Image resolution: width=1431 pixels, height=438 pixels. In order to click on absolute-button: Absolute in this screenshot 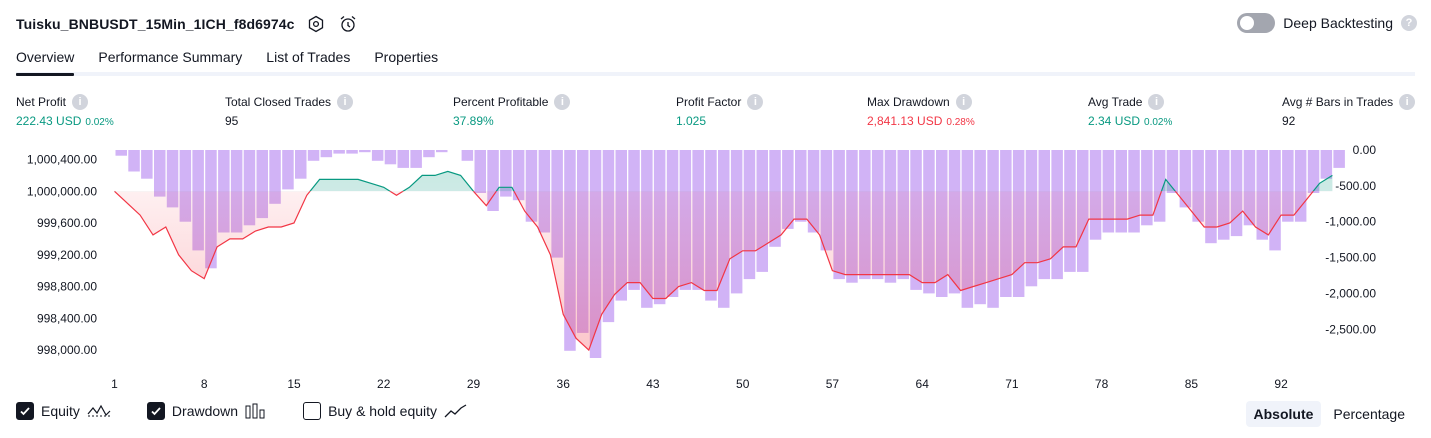, I will do `click(1283, 414)`.